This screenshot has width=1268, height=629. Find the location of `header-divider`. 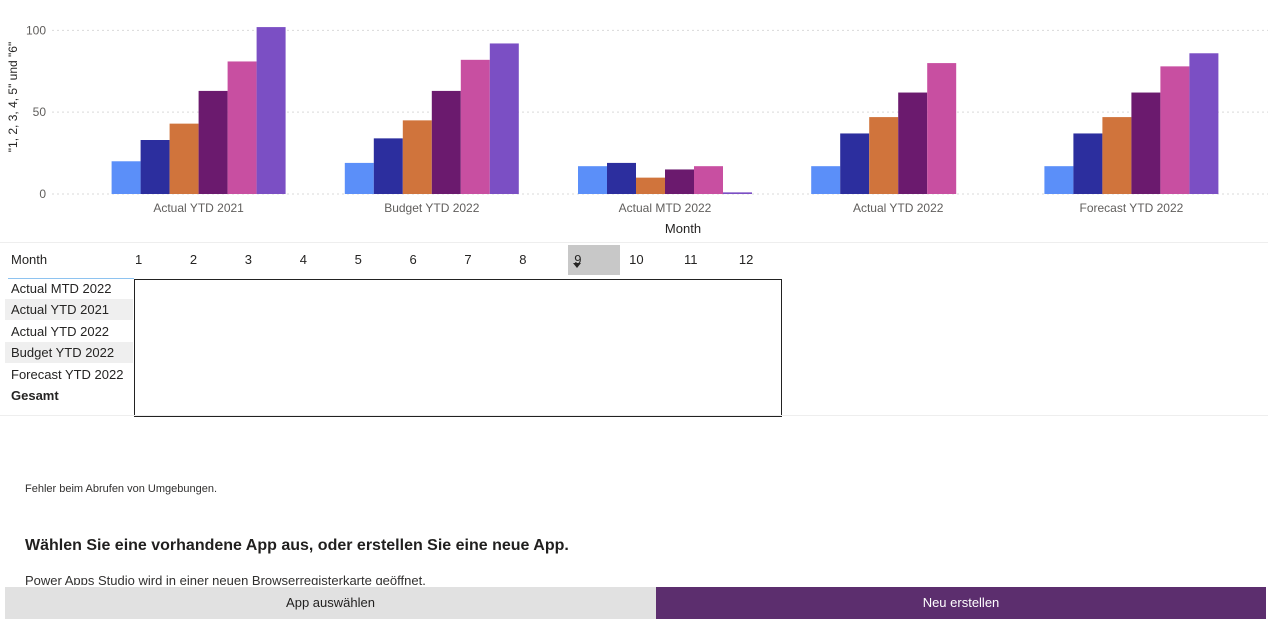

header-divider is located at coordinates (71, 278).